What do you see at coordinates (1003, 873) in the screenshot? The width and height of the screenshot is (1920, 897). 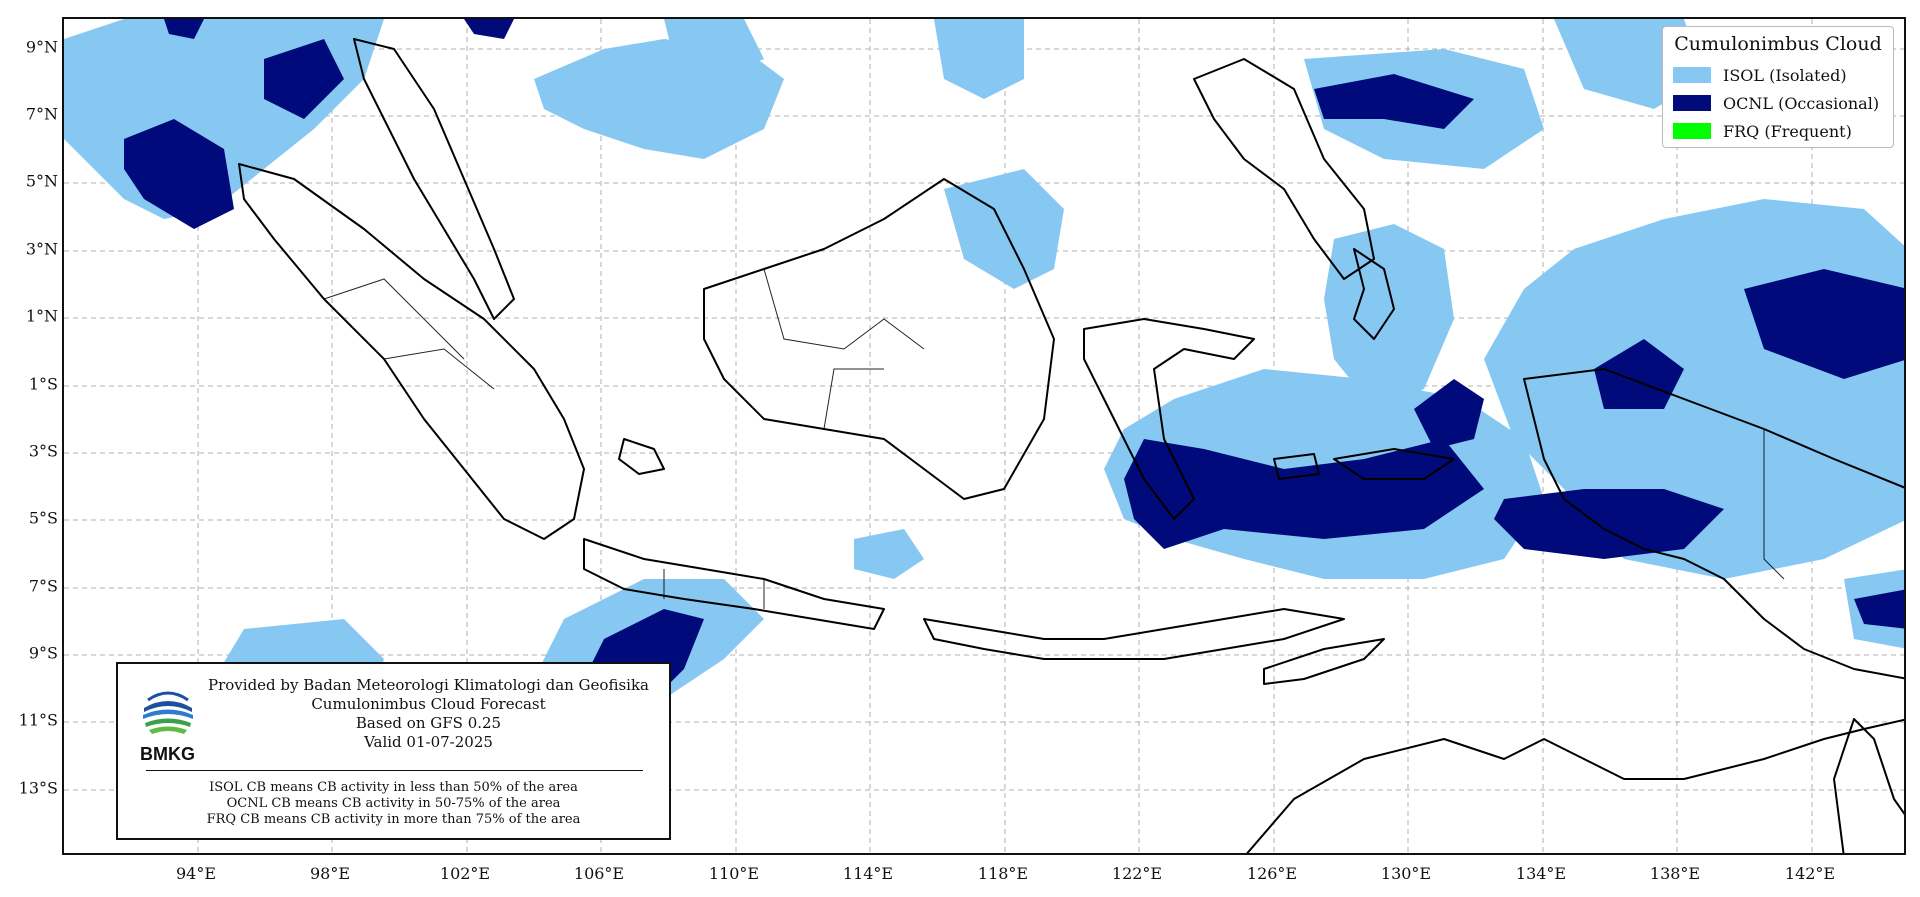 I see `lon-label-118e: 118°E` at bounding box center [1003, 873].